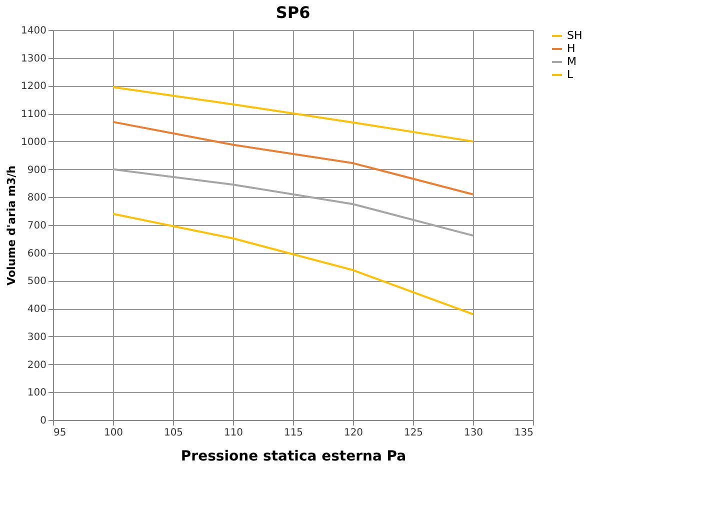 The image size is (705, 516). I want to click on legend-label: H, so click(571, 48).